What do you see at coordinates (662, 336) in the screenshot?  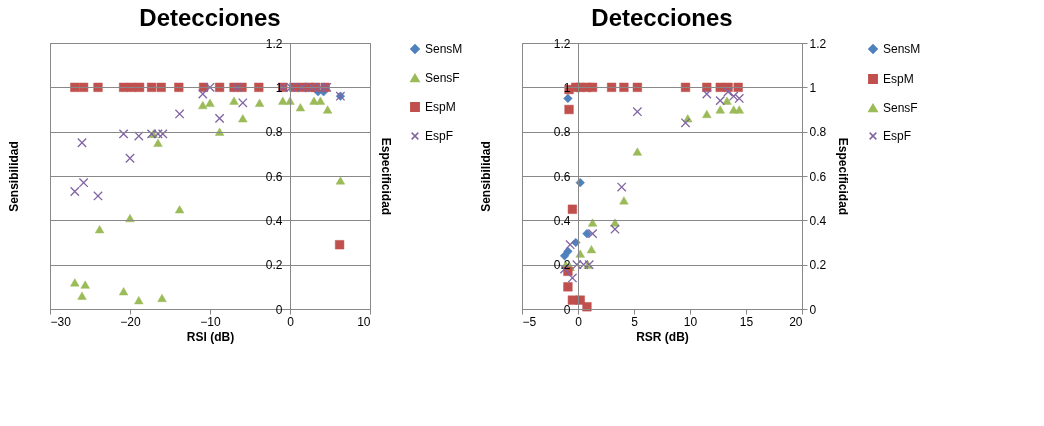 I see `x-axis-title: RSR (dB)` at bounding box center [662, 336].